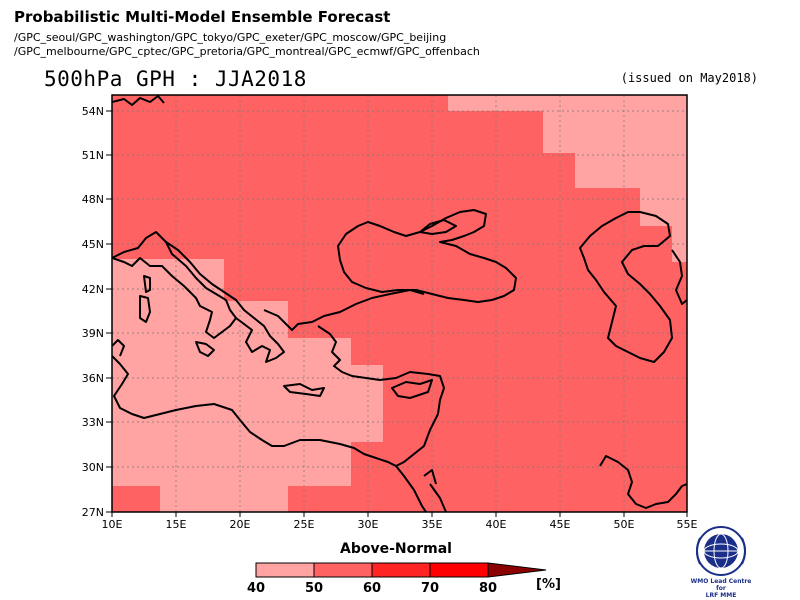 Image resolution: width=800 pixels, height=600 pixels. I want to click on lon-label: 40E, so click(496, 524).